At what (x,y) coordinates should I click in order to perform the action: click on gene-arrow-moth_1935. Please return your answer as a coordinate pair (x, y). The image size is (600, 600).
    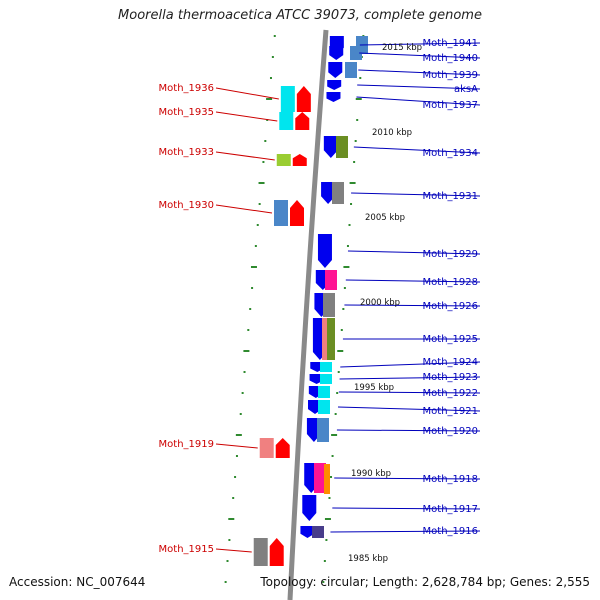
    Looking at the image, I should click on (302, 121).